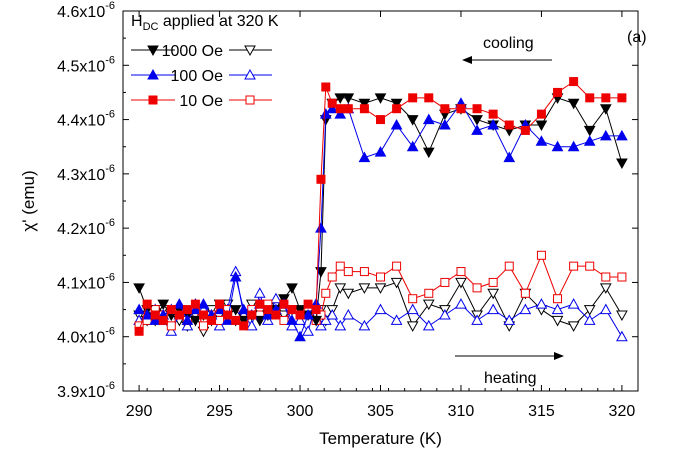 The image size is (675, 460). What do you see at coordinates (250, 100) in the screenshot?
I see `legend-marker-heating` at bounding box center [250, 100].